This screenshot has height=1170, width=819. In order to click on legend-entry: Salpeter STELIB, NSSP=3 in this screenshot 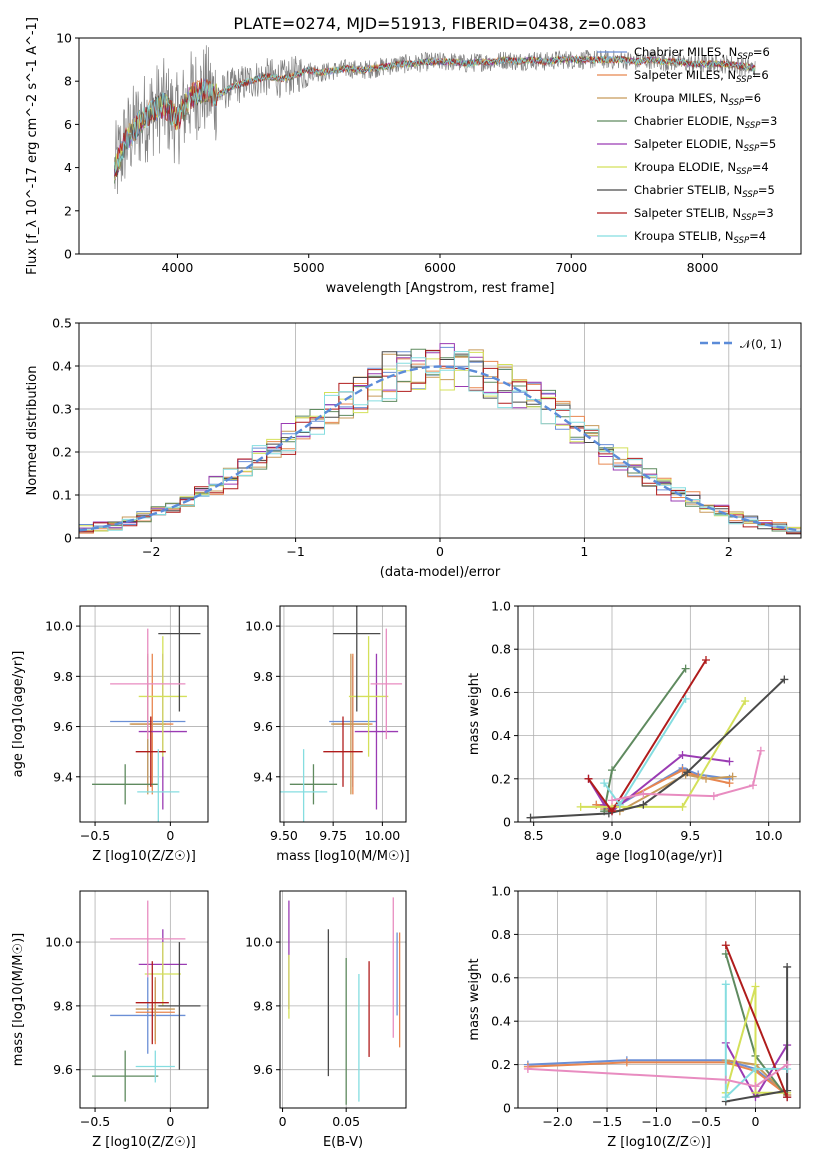, I will do `click(704, 214)`.